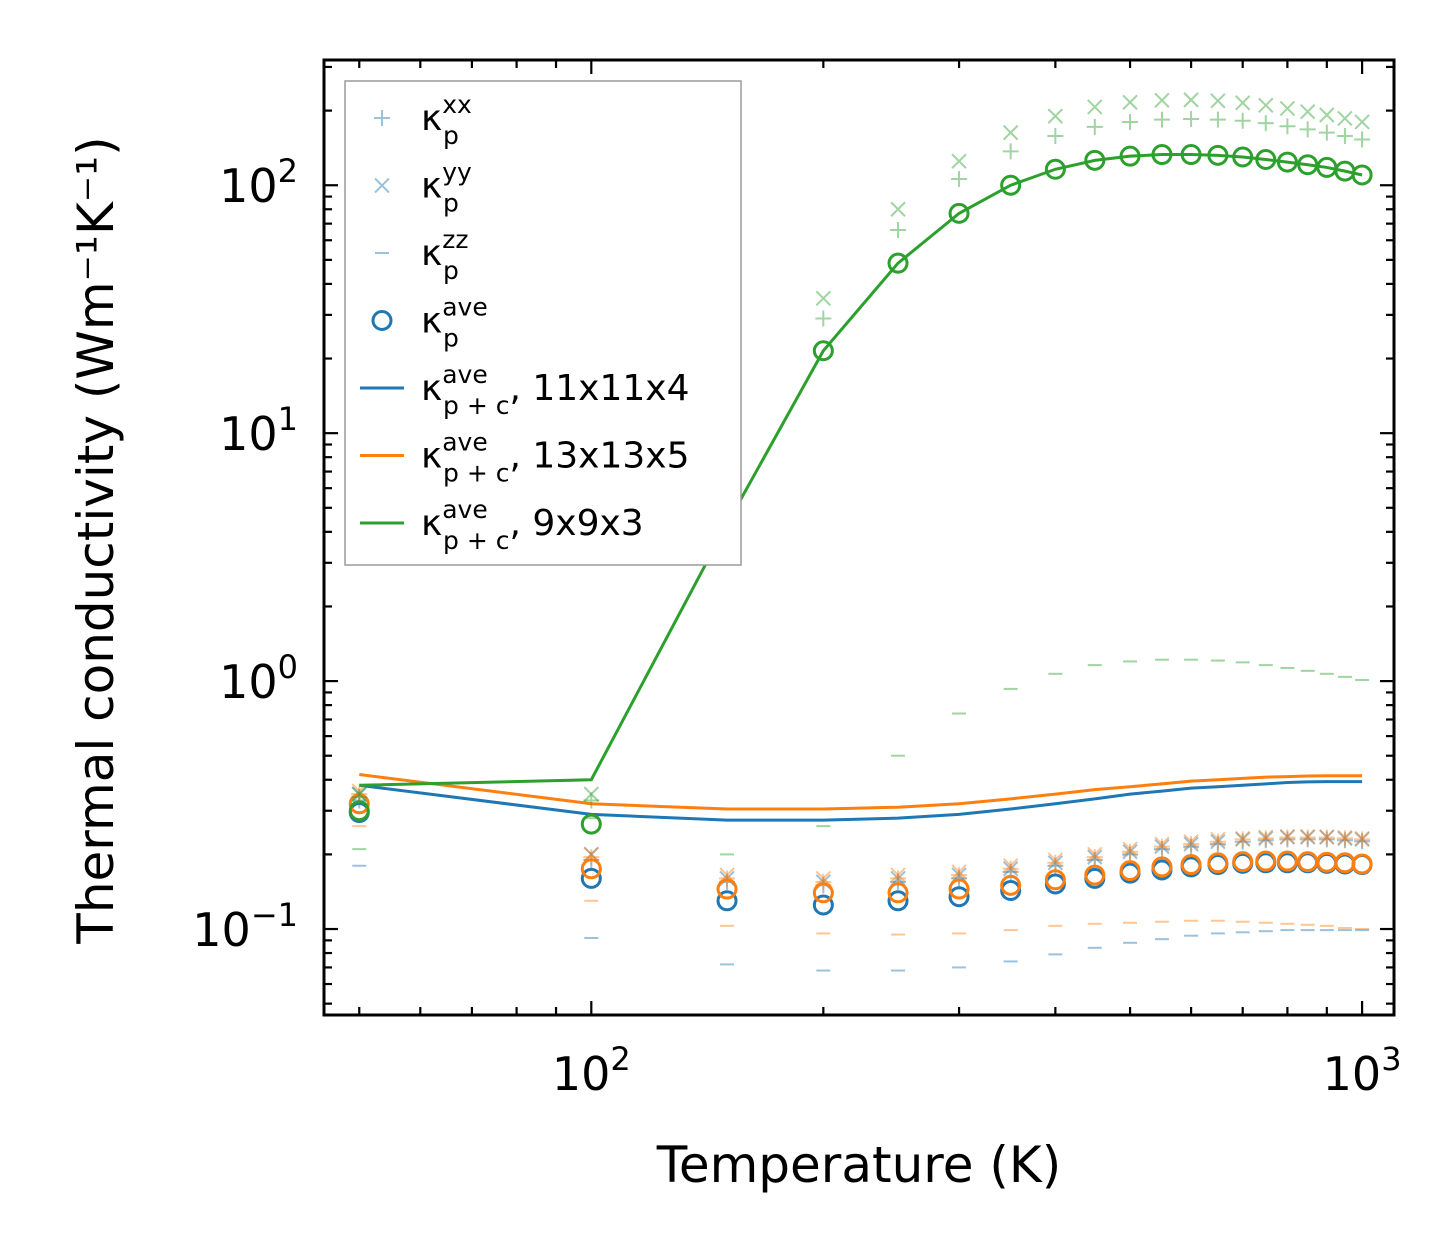 Image resolution: width=1454 pixels, height=1254 pixels. I want to click on series-13x13x5, so click(860, 854).